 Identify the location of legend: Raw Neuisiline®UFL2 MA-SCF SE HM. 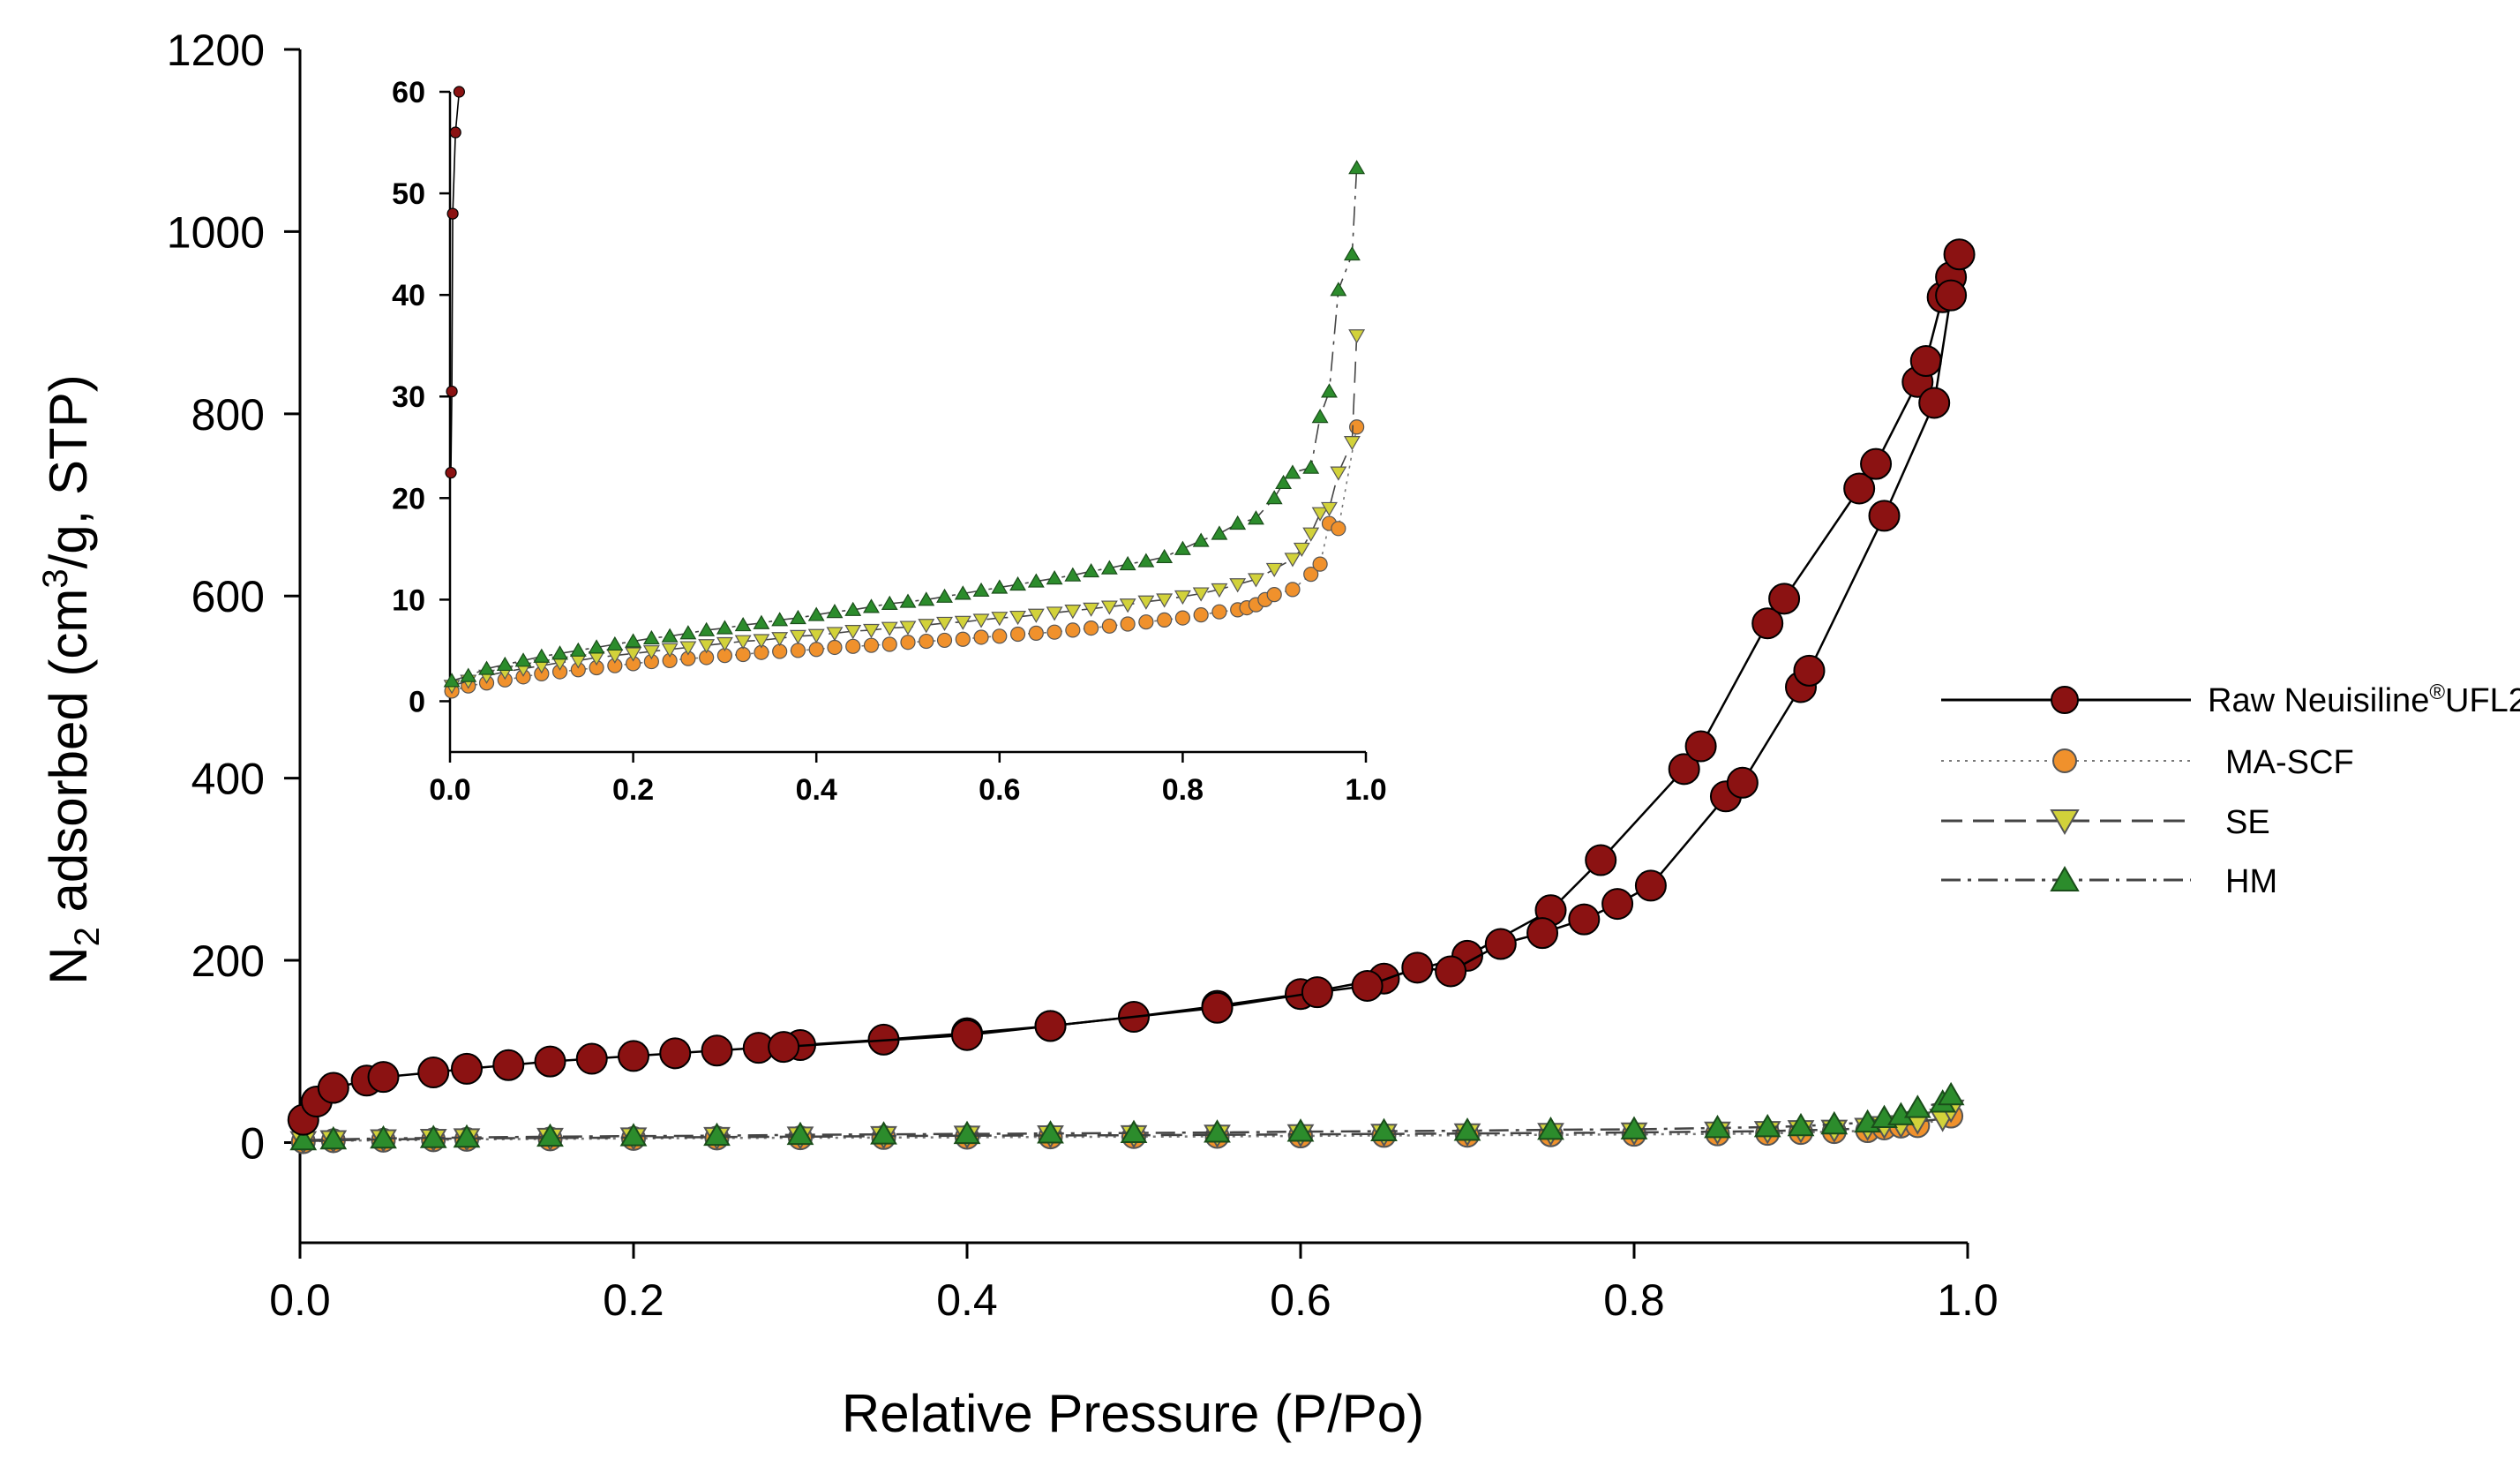
(2230, 790).